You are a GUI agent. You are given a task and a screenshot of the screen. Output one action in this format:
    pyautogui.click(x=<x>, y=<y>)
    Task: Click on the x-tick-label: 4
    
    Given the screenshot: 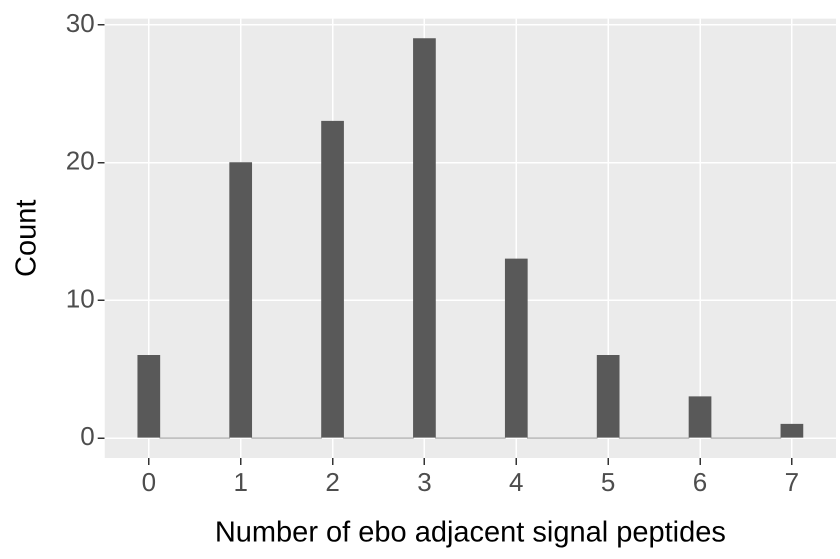 What is the action you would take?
    pyautogui.click(x=516, y=481)
    